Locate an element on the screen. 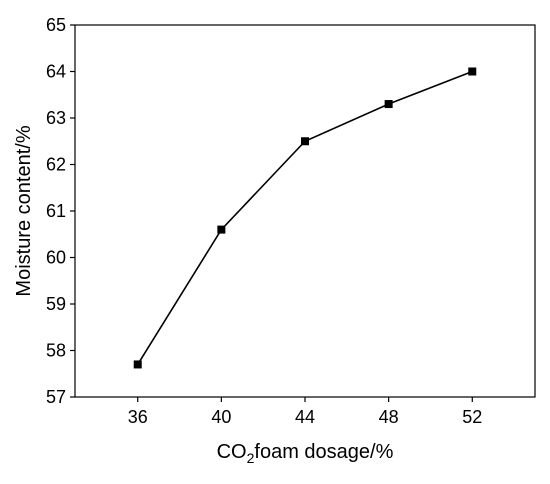  x-tick-label: 48 is located at coordinates (389, 417).